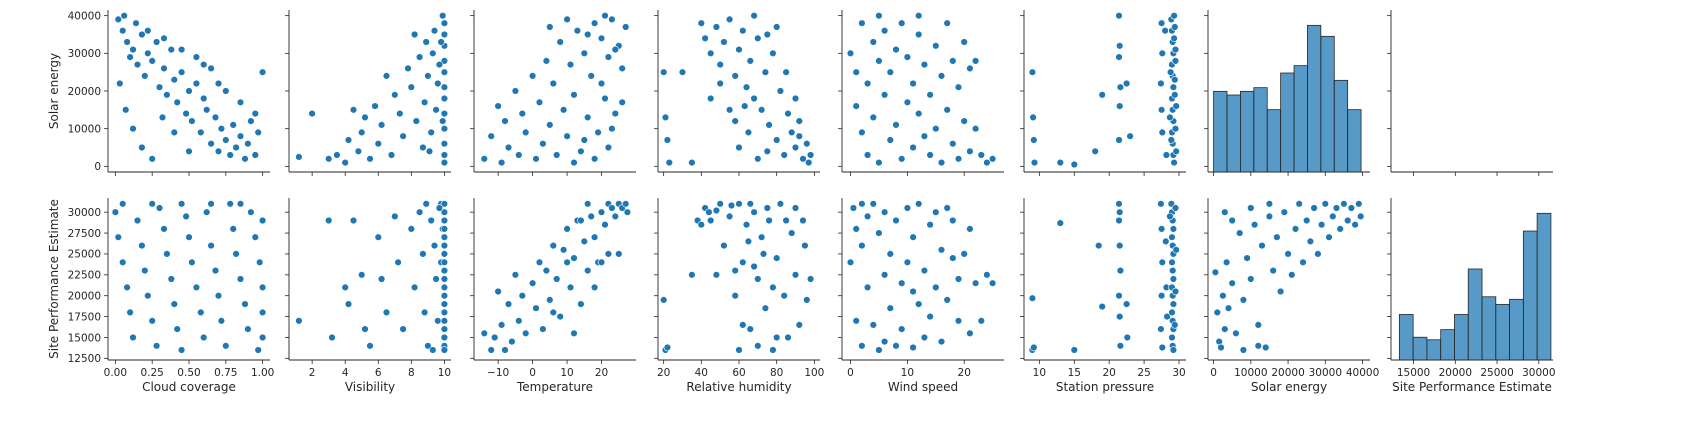 The image size is (1701, 440). Describe the element at coordinates (84, 234) in the screenshot. I see `y-tick-label: 27500` at that location.